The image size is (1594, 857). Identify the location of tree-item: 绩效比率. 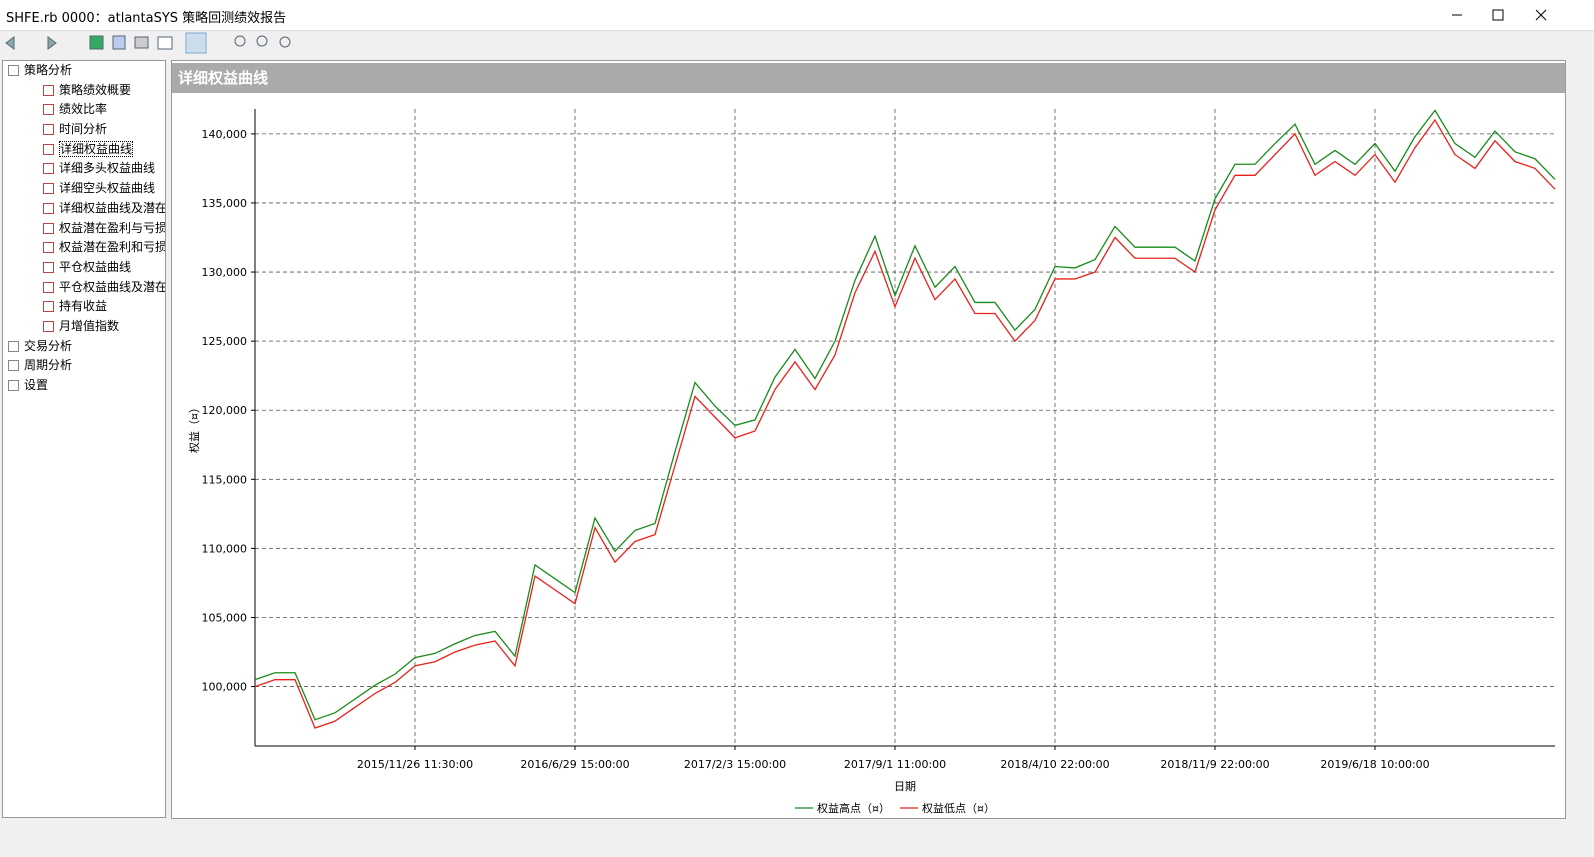
(84, 110).